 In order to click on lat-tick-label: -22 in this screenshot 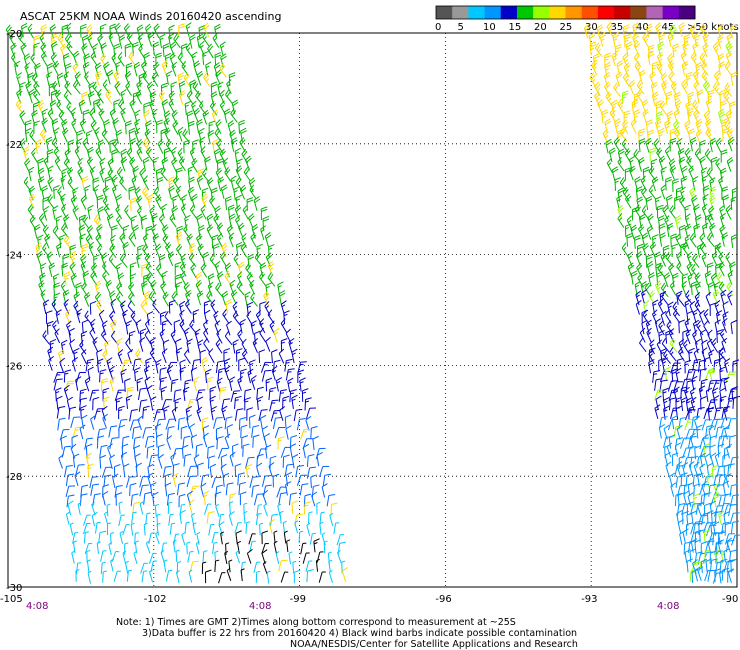, I will do `click(14, 145)`.